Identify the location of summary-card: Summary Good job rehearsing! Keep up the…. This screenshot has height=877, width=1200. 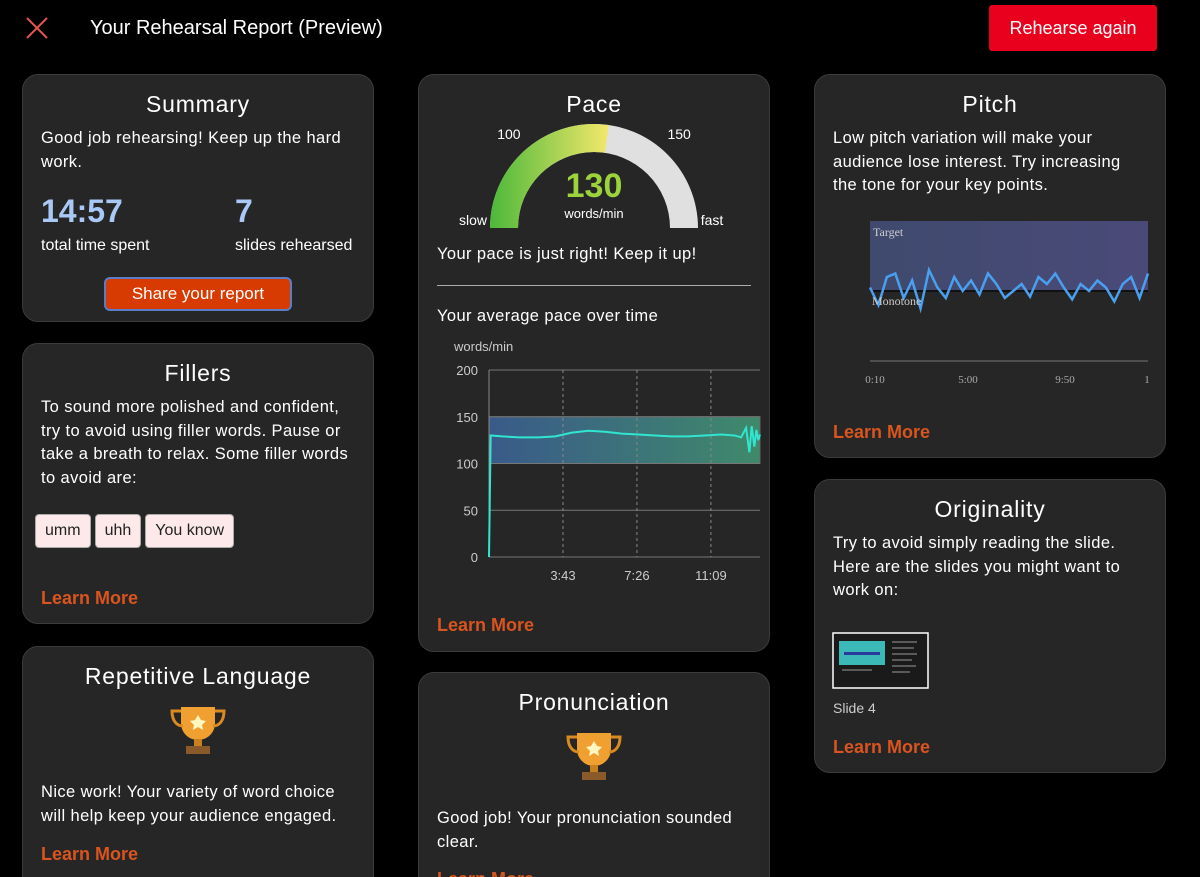
(198, 198).